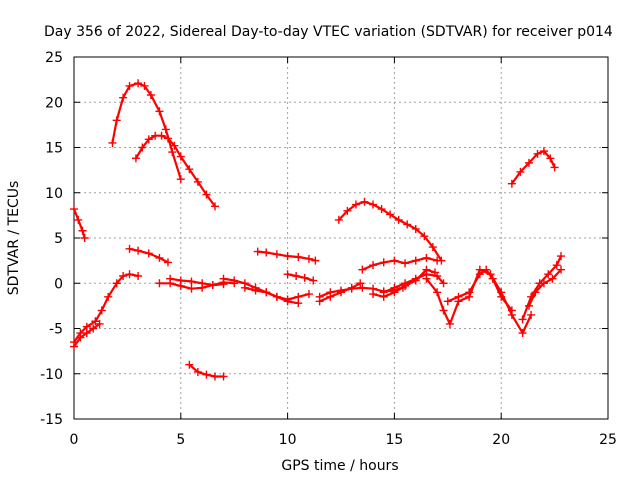 The height and width of the screenshot is (480, 640). What do you see at coordinates (339, 466) in the screenshot?
I see `x-axis-label: GPS time / hours` at bounding box center [339, 466].